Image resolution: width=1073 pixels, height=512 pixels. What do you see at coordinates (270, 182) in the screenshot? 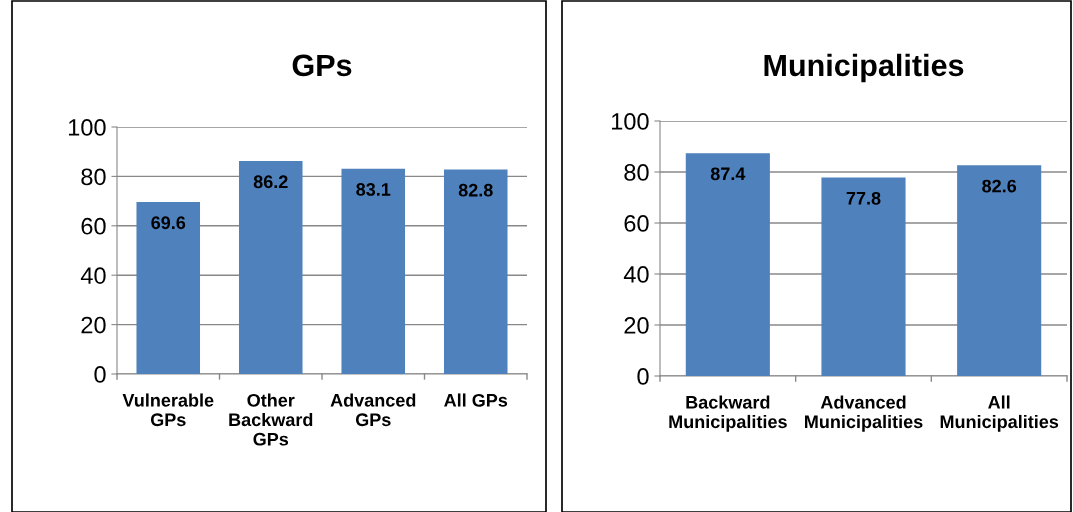
I see `data-label: 86.2` at bounding box center [270, 182].